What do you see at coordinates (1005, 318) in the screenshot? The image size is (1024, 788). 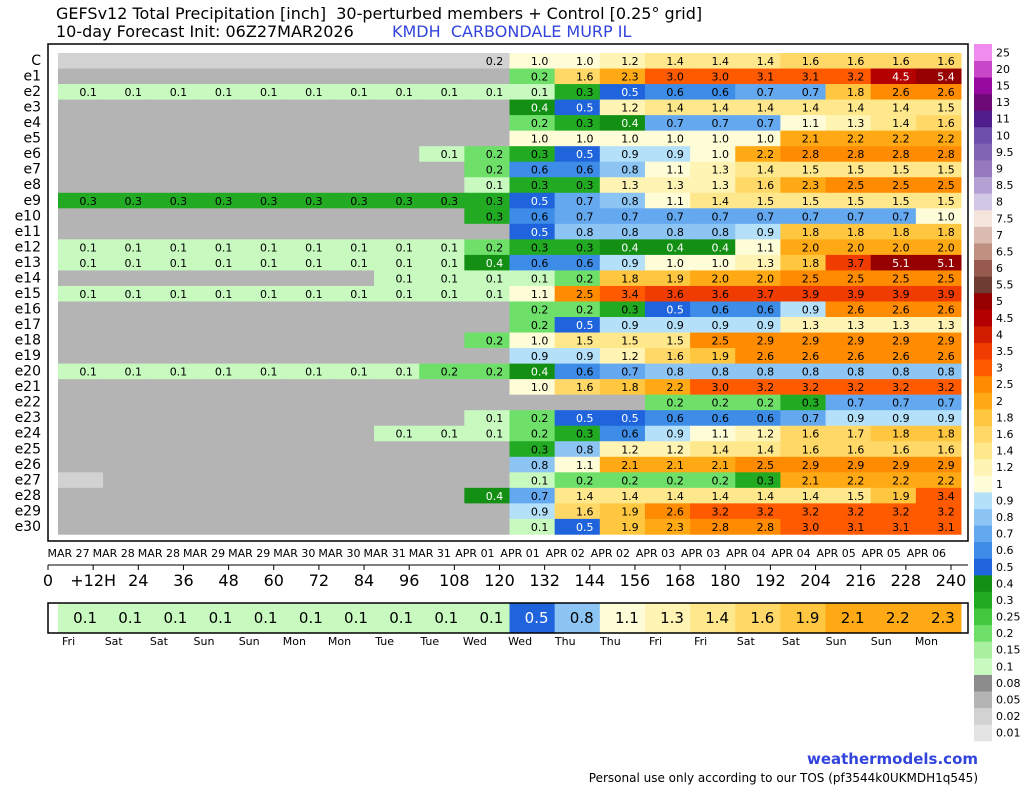 I see `colorbar-label: 4.5` at bounding box center [1005, 318].